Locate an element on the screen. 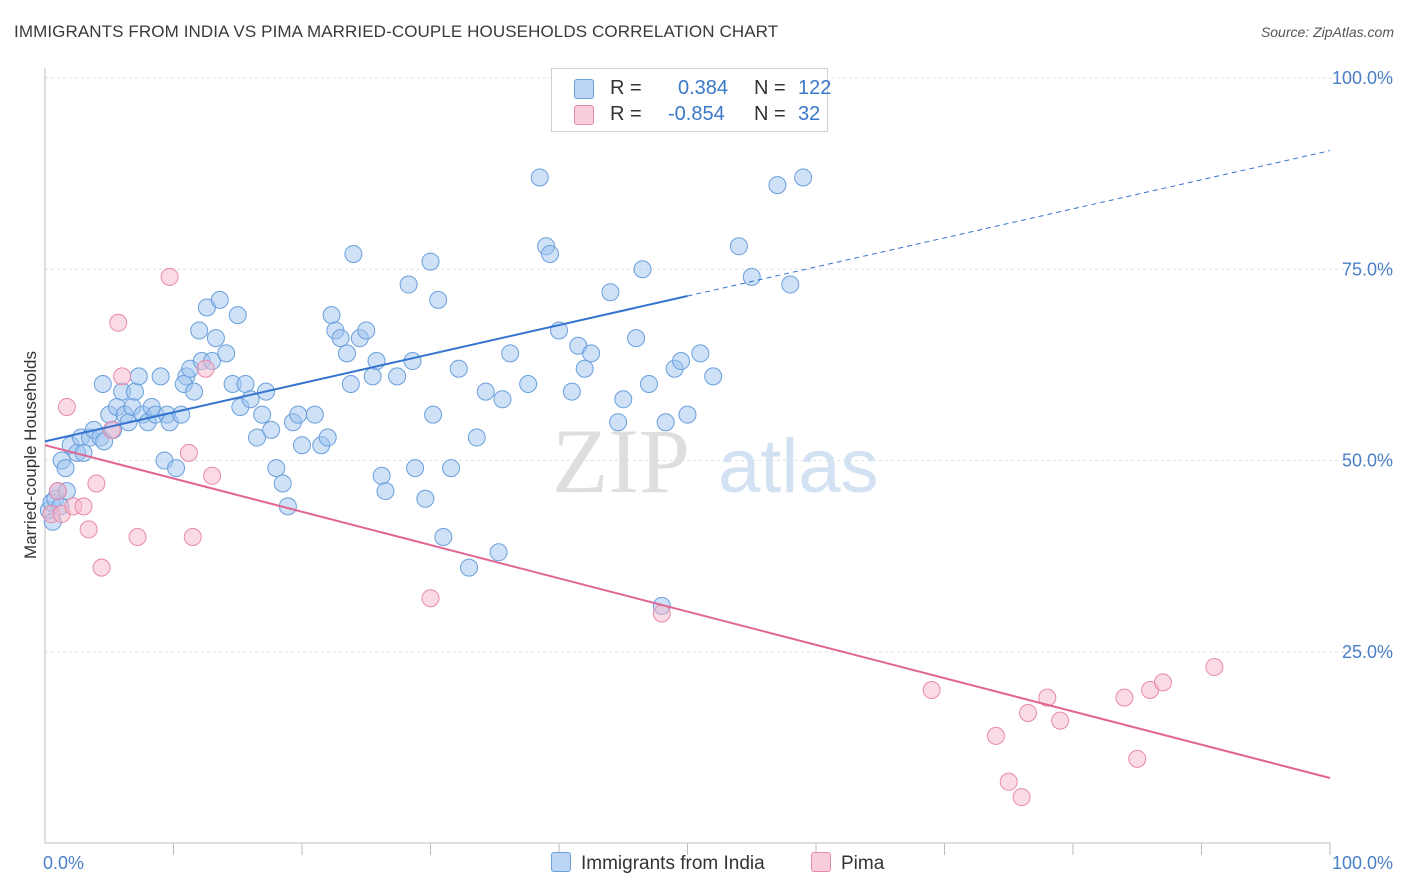 This screenshot has height=892, width=1406. x-tick-label: 0.0% is located at coordinates (63, 863).